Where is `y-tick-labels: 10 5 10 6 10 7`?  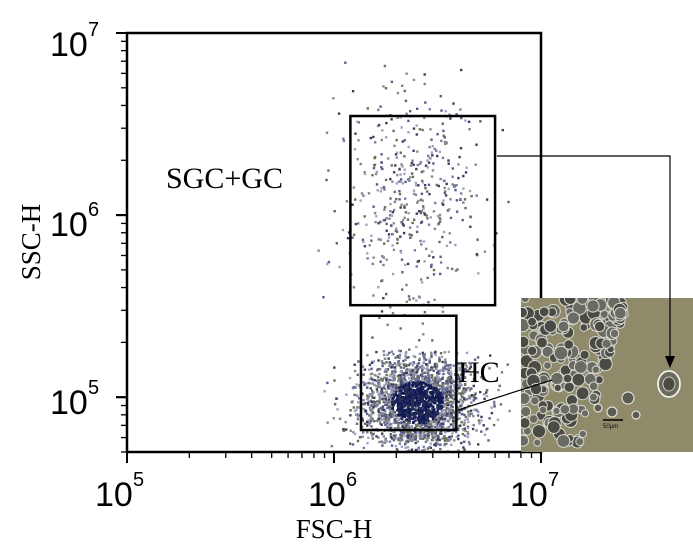
y-tick-labels: 10 5 10 6 10 7 is located at coordinates (74, 220).